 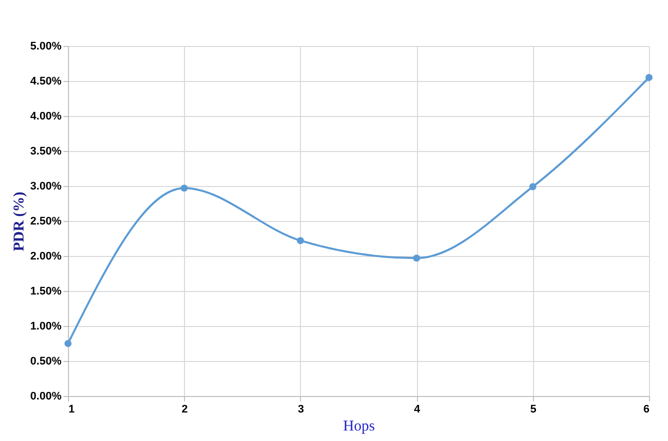 What do you see at coordinates (46, 116) in the screenshot?
I see `y-tick-label: 4.00%` at bounding box center [46, 116].